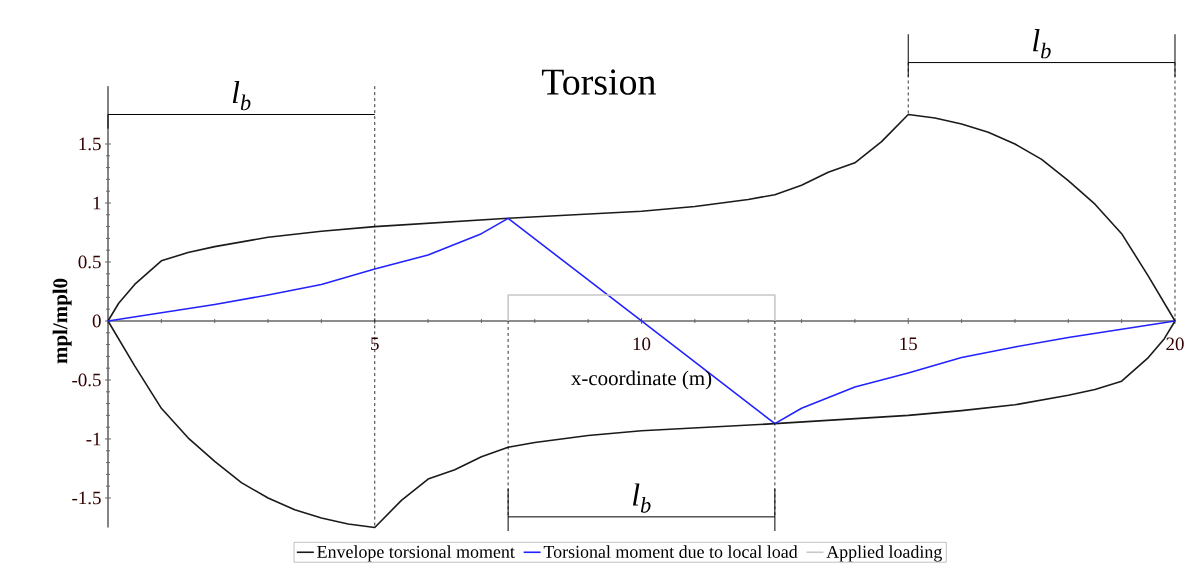  What do you see at coordinates (86, 380) in the screenshot?
I see `y-tick-label: -0.5` at bounding box center [86, 380].